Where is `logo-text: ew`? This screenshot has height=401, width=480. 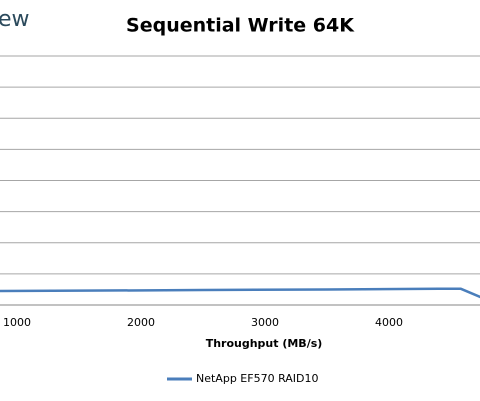
logo-text: ew is located at coordinates (15, 19).